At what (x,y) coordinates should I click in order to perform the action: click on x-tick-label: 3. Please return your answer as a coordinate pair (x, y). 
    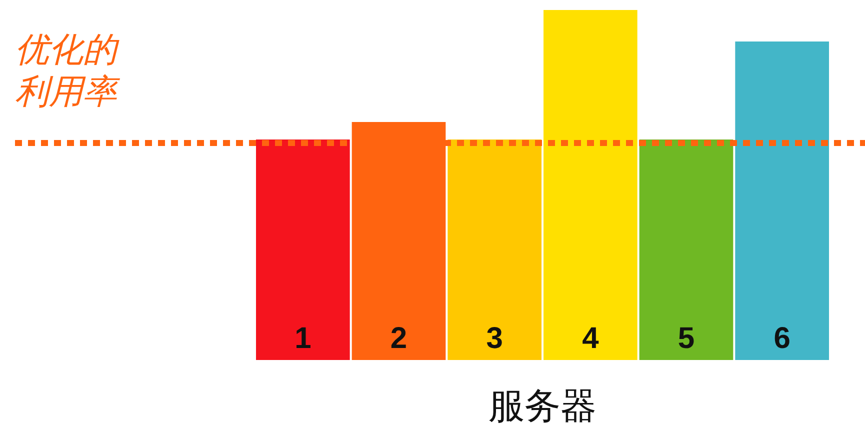
    Looking at the image, I should click on (494, 338).